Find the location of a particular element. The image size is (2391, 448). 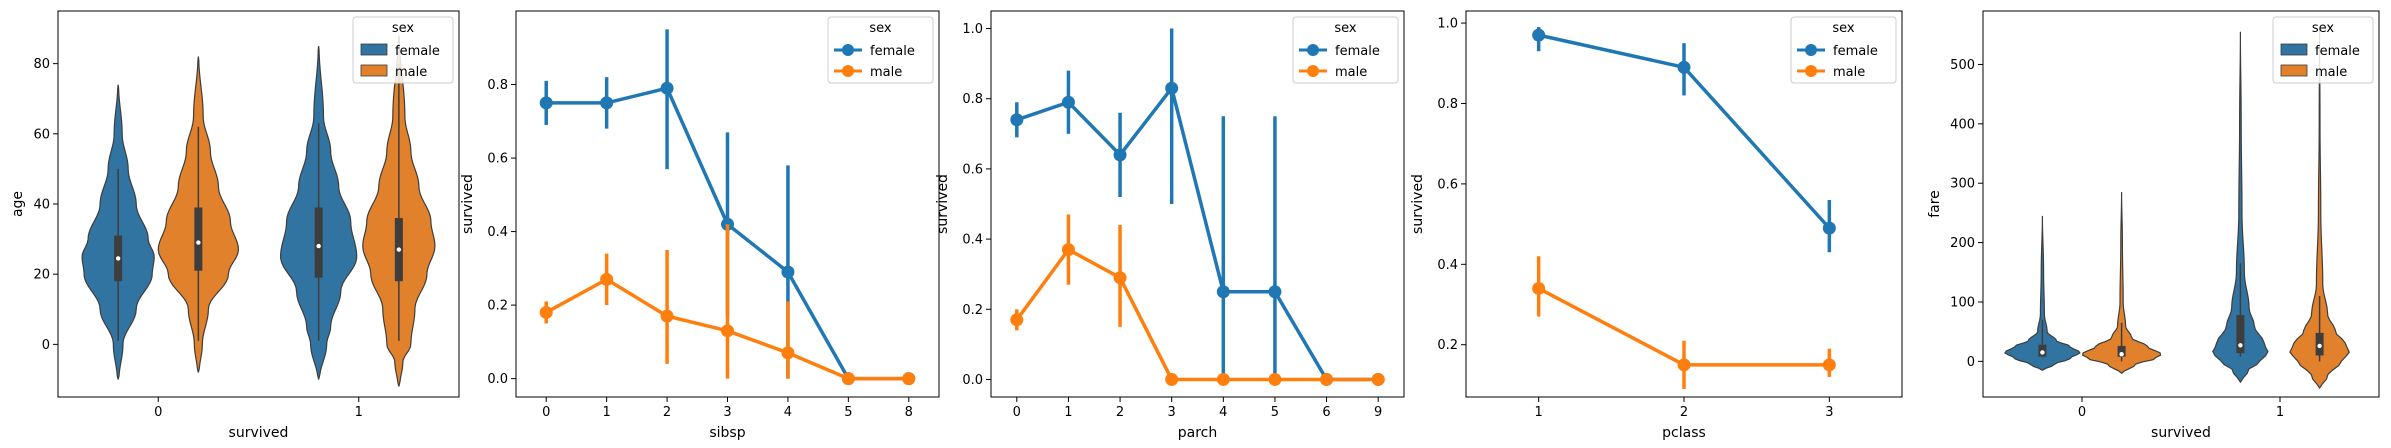

y-tick-label: 100 is located at coordinates (1962, 302).